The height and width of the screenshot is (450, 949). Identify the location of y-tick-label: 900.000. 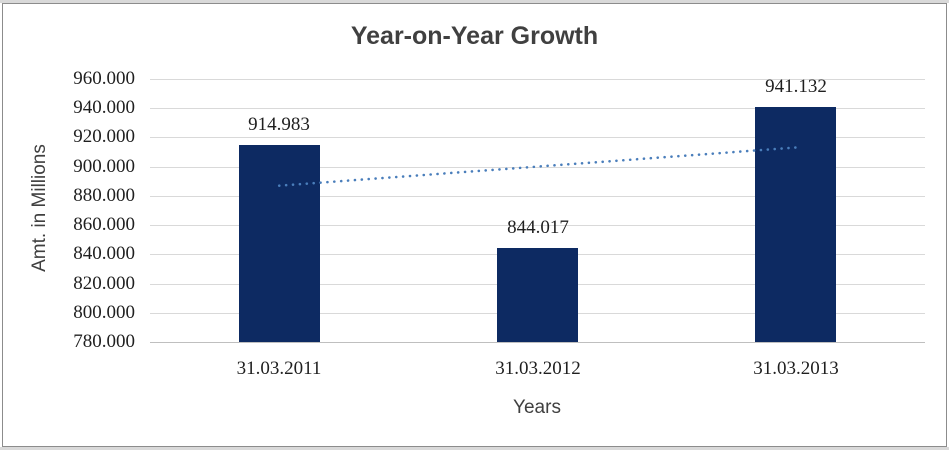
(104, 166).